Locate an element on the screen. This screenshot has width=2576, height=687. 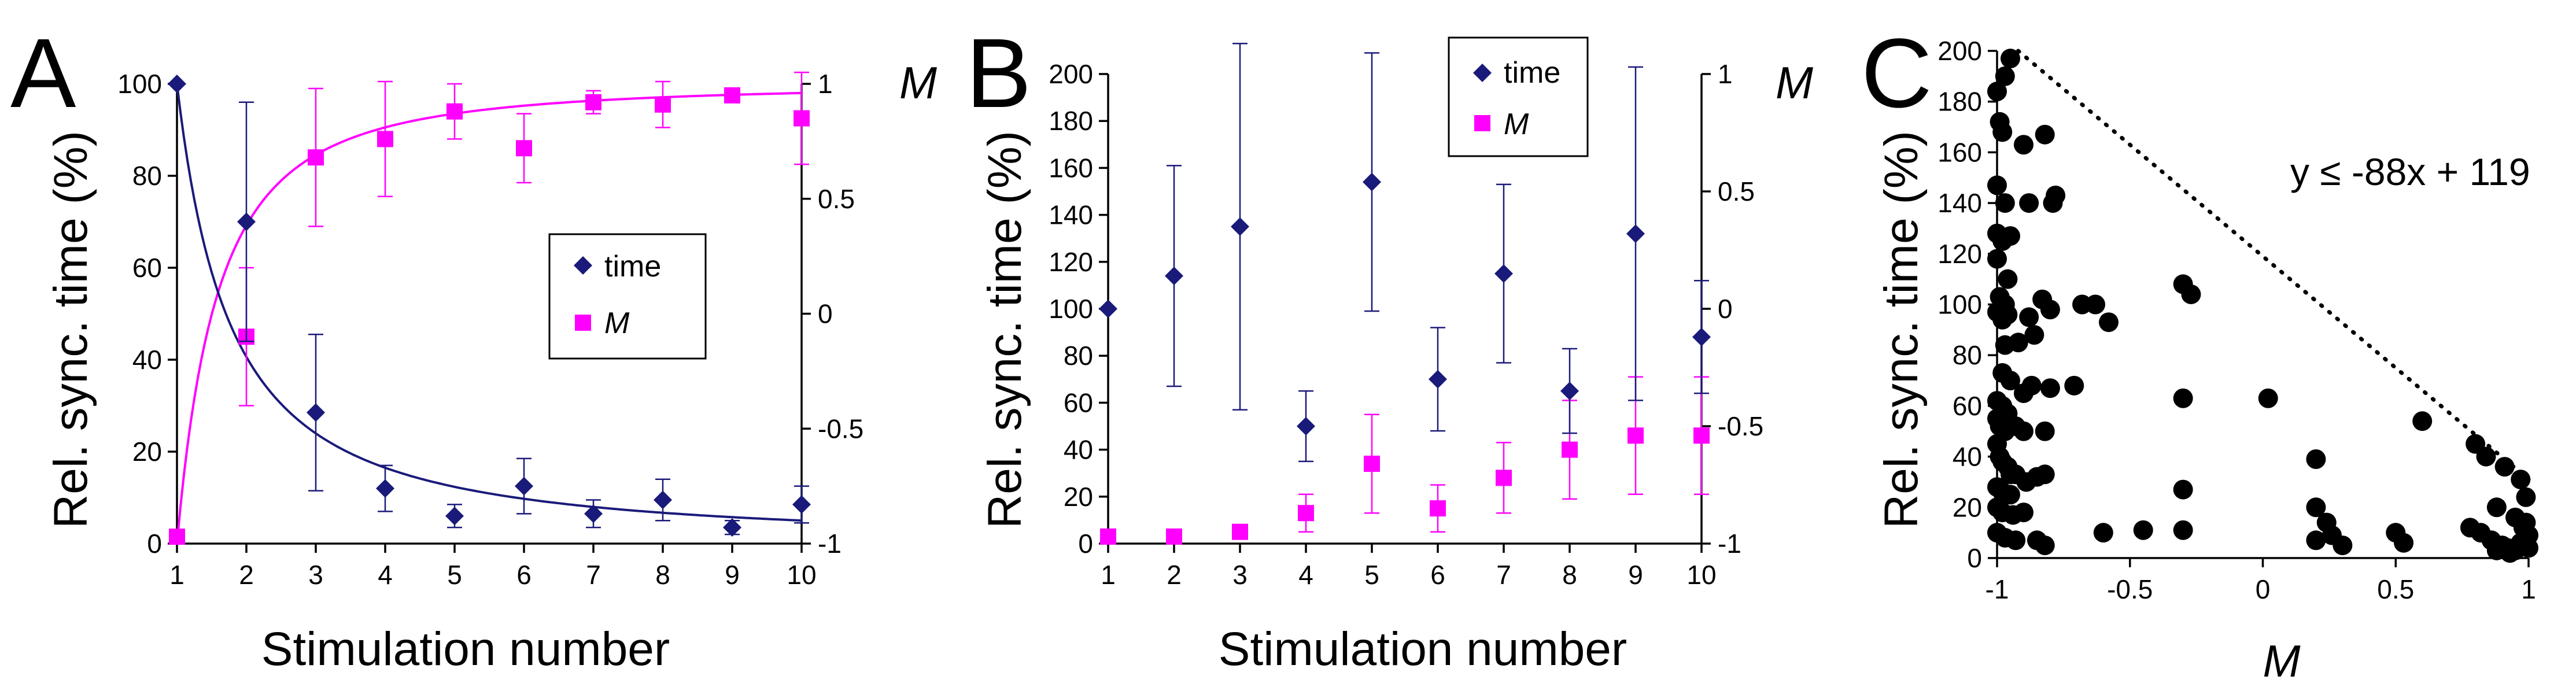
panel-a-y2-axis-label: M is located at coordinates (918, 82).